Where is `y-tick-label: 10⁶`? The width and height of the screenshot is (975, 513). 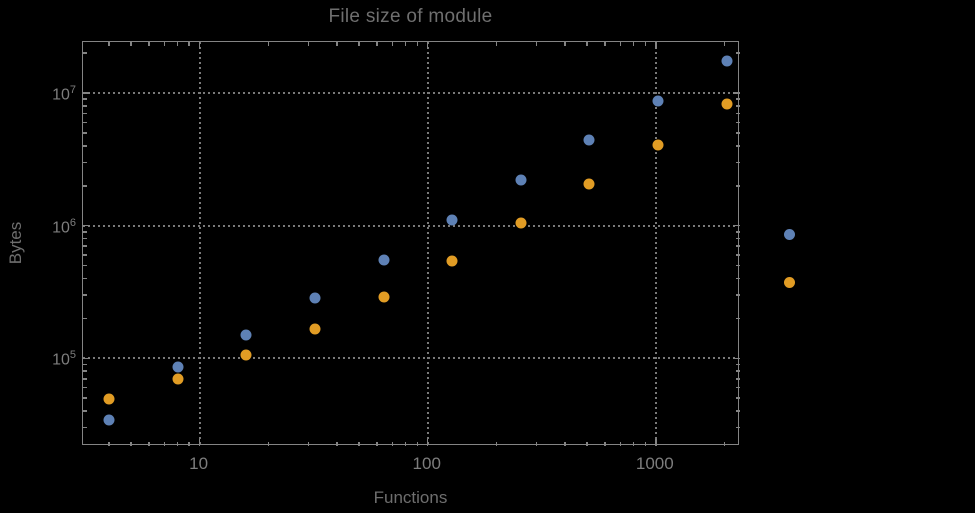
y-tick-label: 10⁶ is located at coordinates (64, 226).